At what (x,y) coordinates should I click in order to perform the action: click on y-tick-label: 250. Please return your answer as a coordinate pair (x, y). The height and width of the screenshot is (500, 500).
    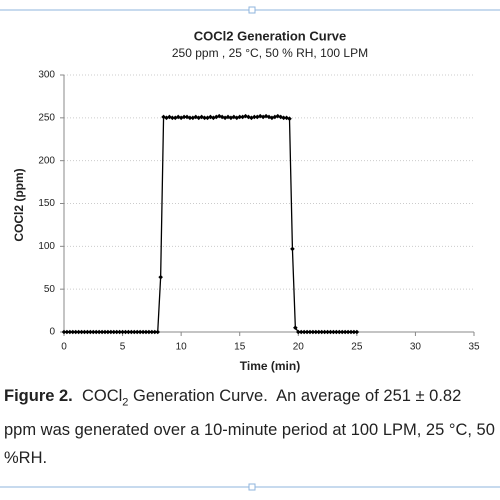
    Looking at the image, I should click on (46, 117).